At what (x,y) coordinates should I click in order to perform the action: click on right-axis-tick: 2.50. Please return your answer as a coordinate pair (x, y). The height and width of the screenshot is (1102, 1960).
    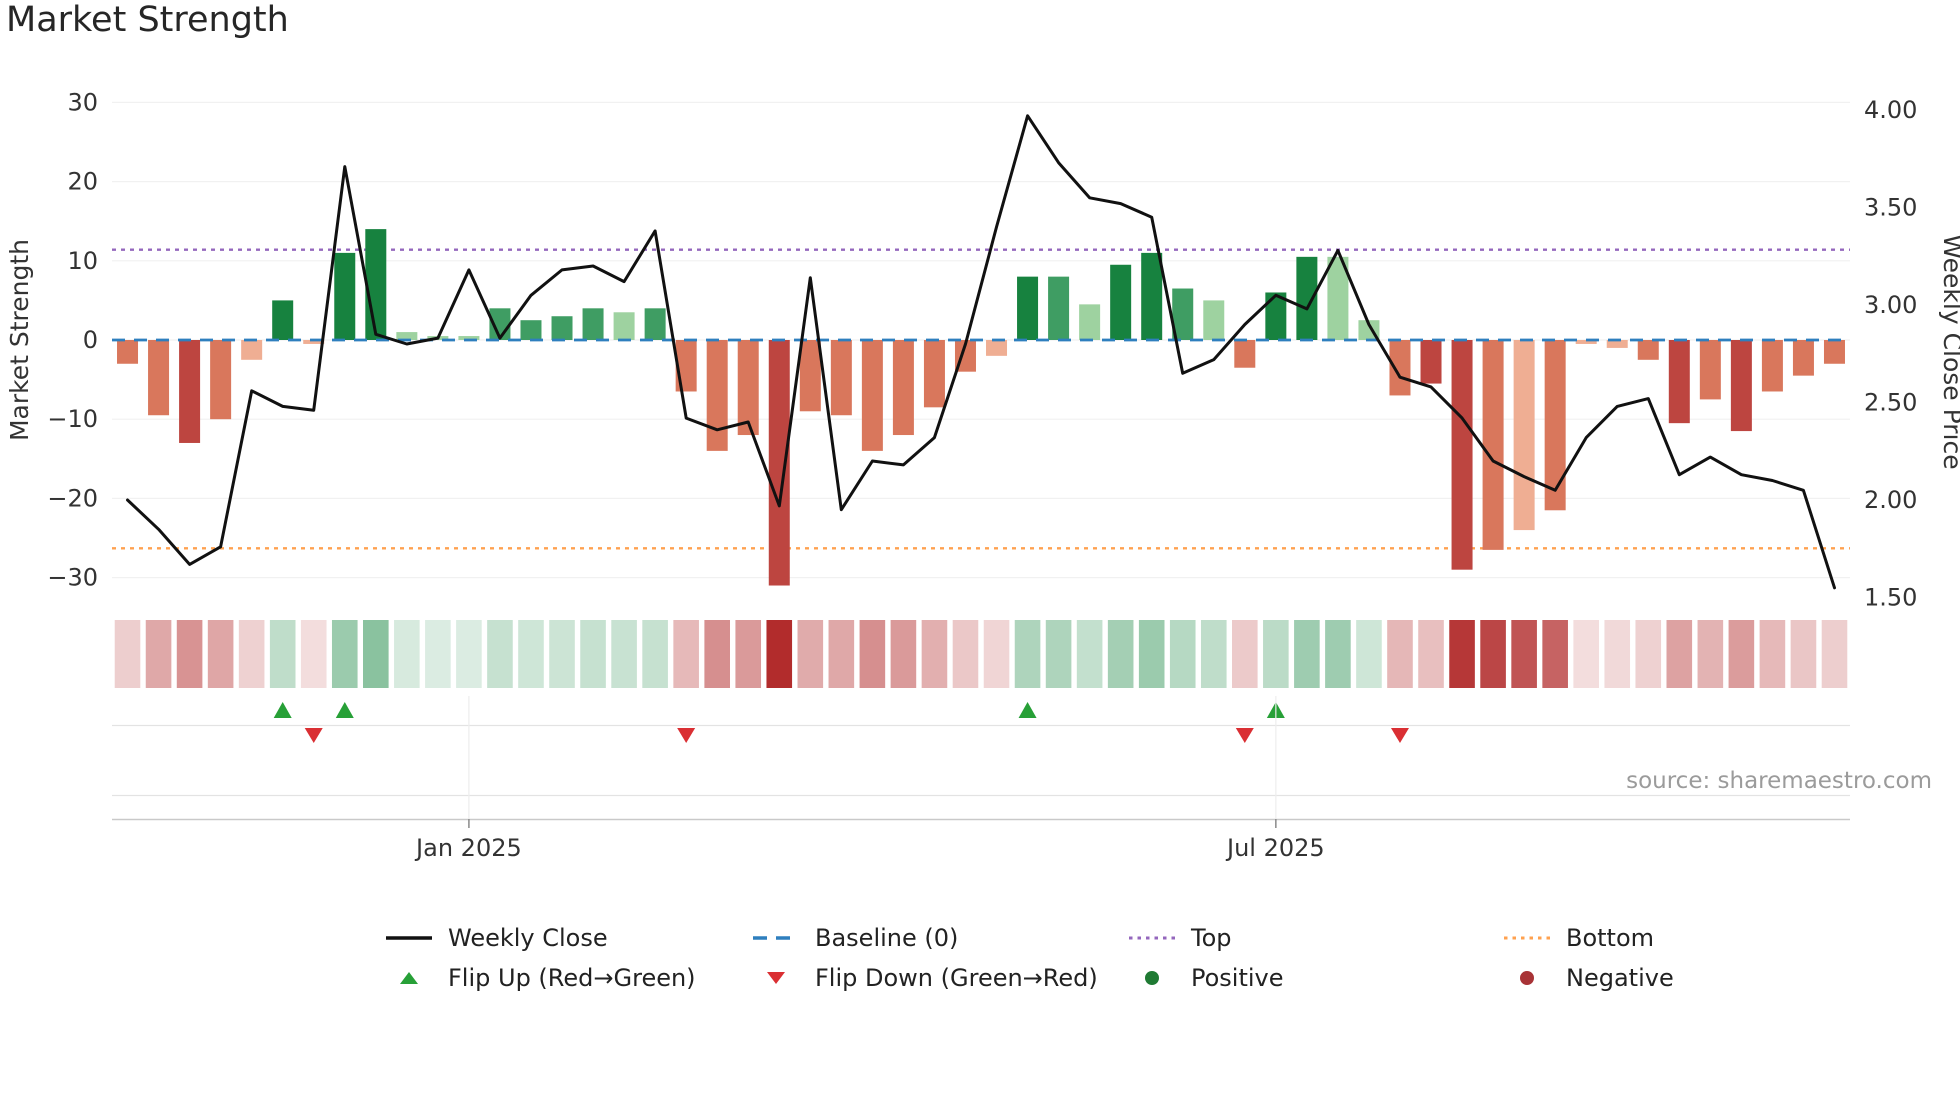
    Looking at the image, I should click on (1890, 403).